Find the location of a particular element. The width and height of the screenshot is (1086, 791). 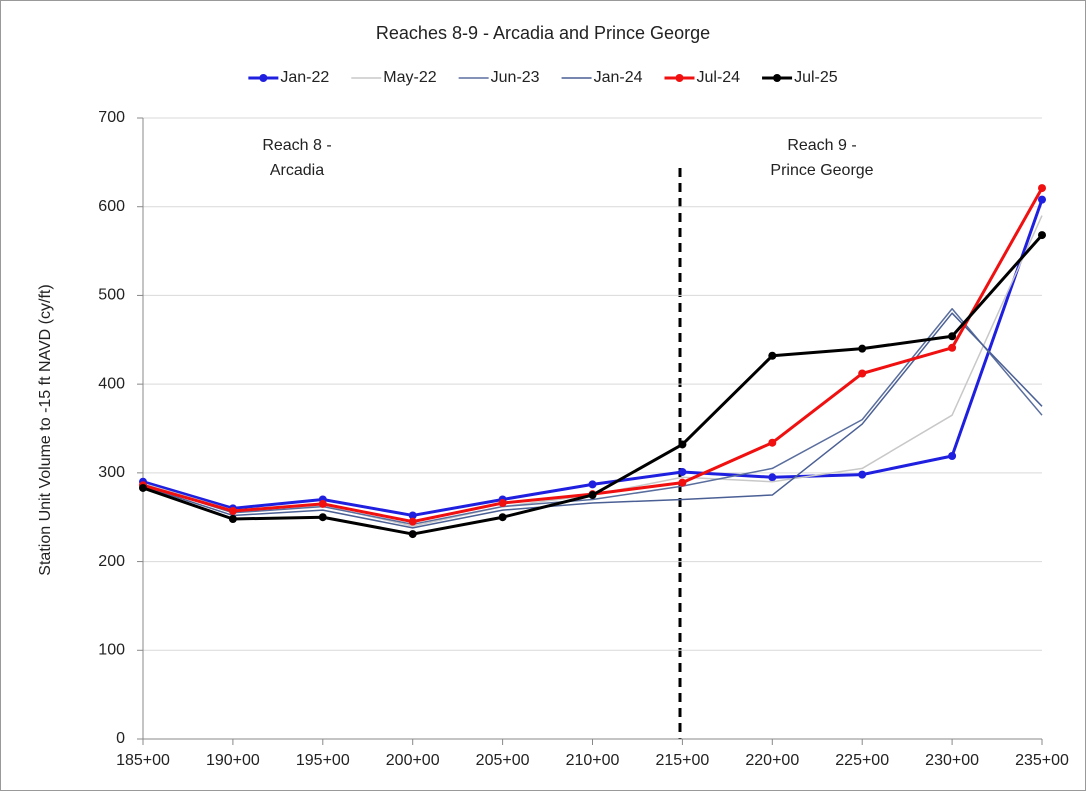

y-tick-label: 300 is located at coordinates (111, 472).